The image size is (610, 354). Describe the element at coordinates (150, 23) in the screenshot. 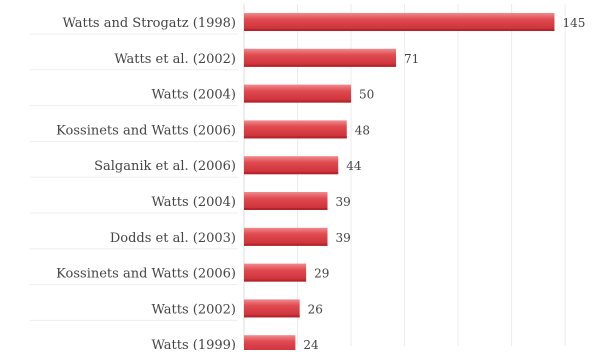

I see `category-label: Watts and Strogatz (1998)` at that location.